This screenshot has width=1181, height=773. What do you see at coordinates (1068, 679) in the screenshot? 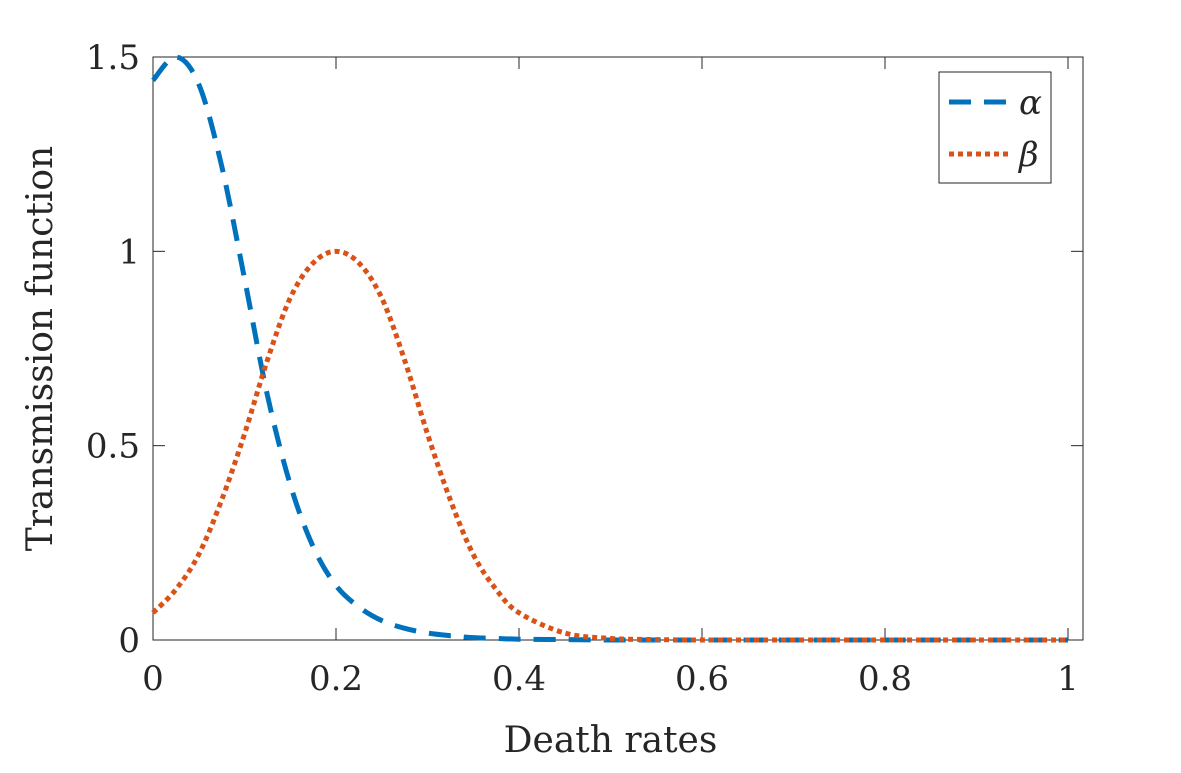
I see `x-tick-label: 1` at bounding box center [1068, 679].